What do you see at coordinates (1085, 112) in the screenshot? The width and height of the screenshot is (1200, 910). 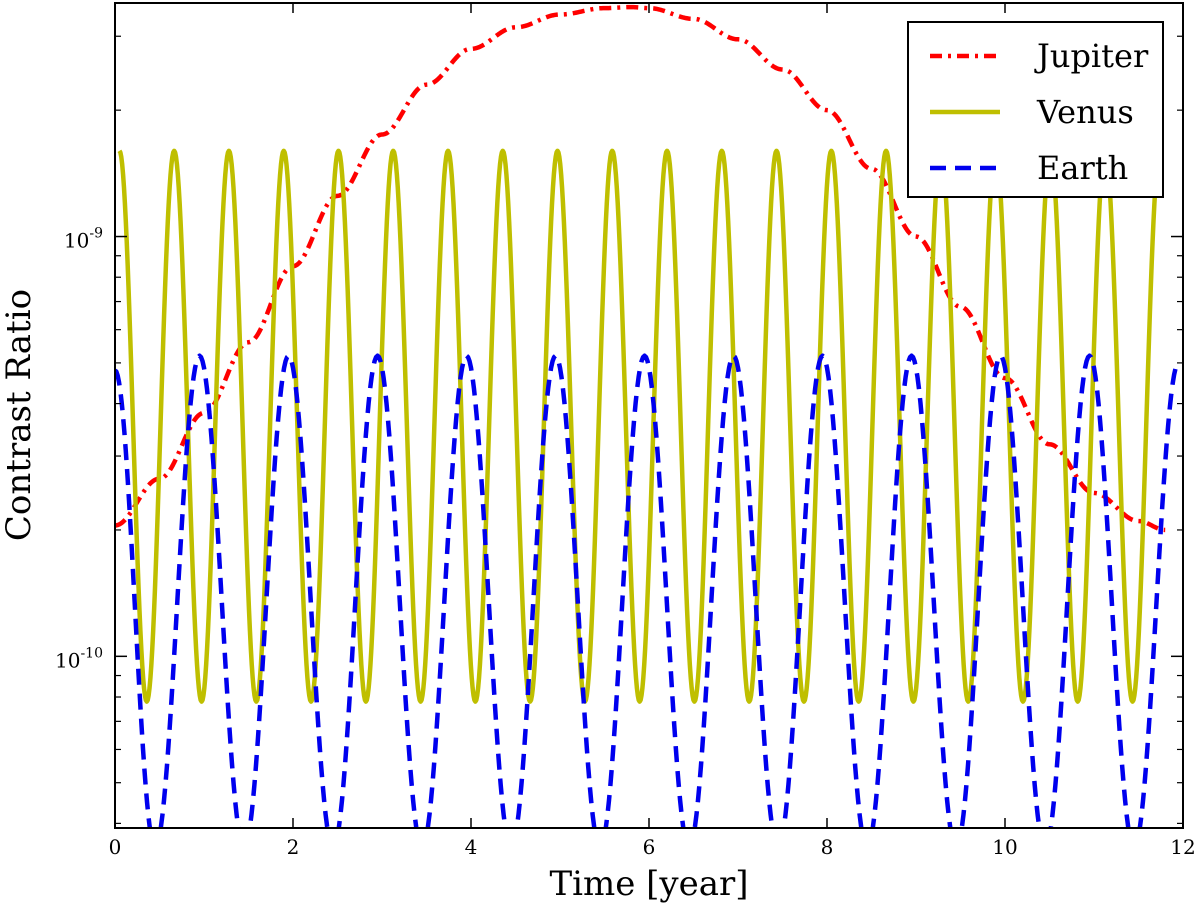 I see `legend-label-venus: Venus` at bounding box center [1085, 112].